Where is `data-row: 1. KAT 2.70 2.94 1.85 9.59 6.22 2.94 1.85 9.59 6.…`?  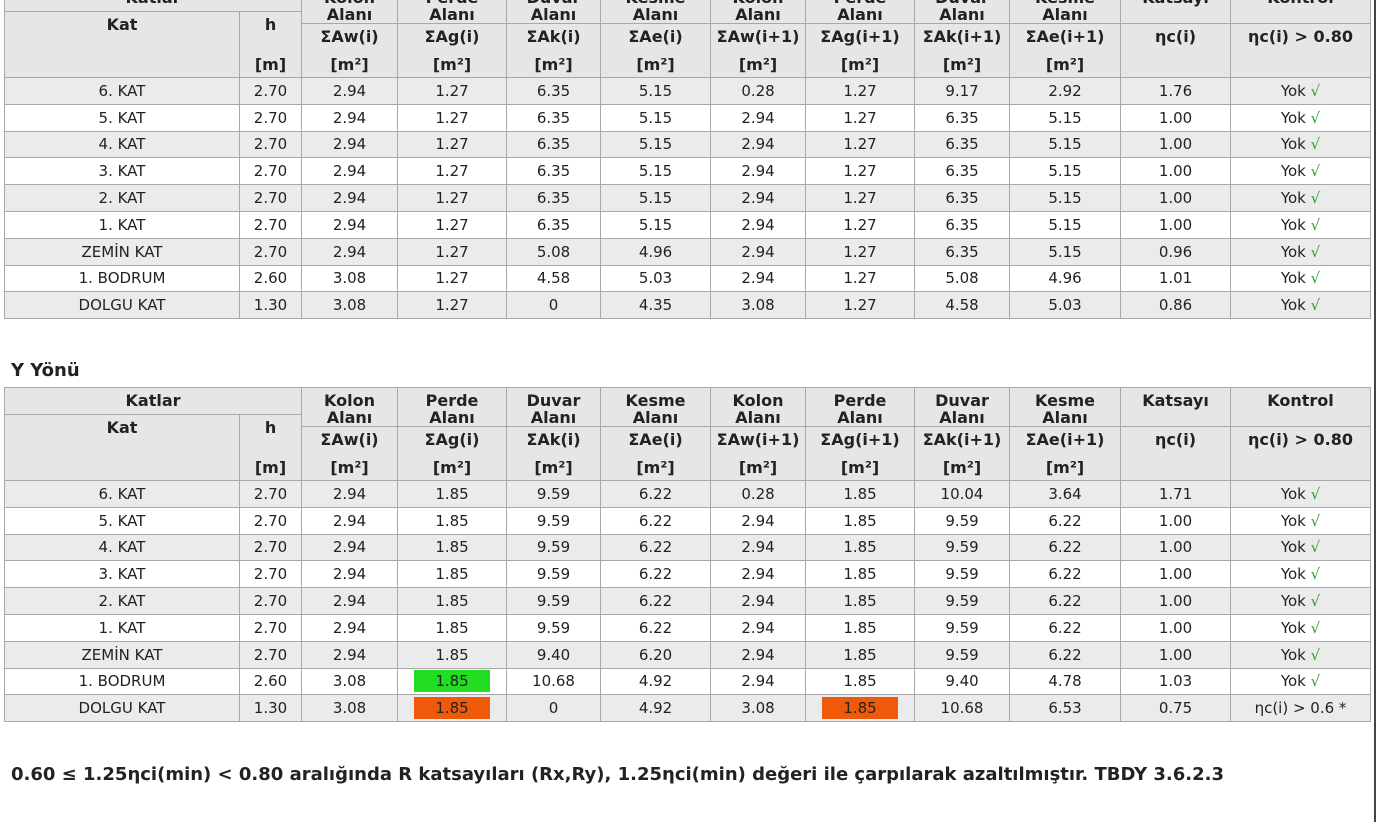 data-row: 1. KAT 2.70 2.94 1.85 9.59 6.22 2.94 1.85 9.59 6.… is located at coordinates (688, 627).